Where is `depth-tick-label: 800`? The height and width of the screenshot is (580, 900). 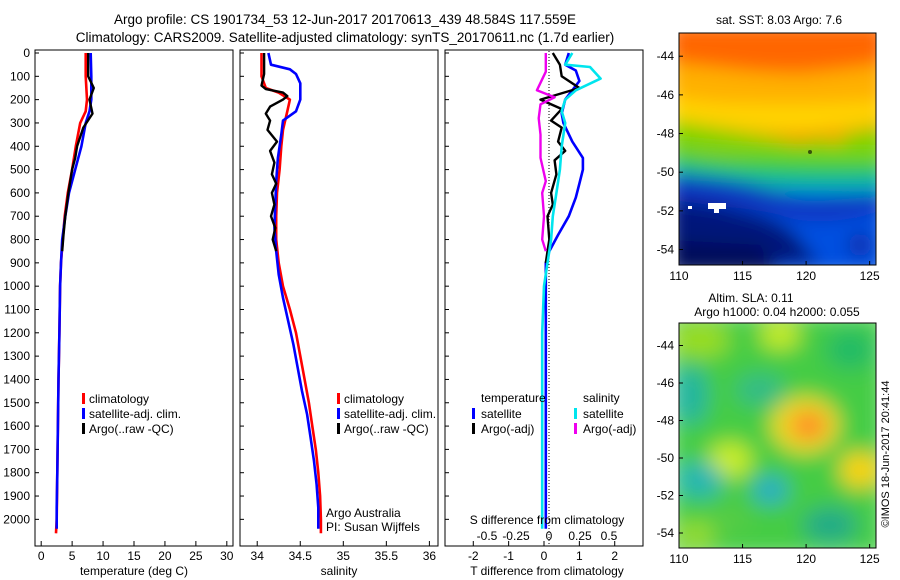
depth-tick-label: 800 is located at coordinates (20, 240).